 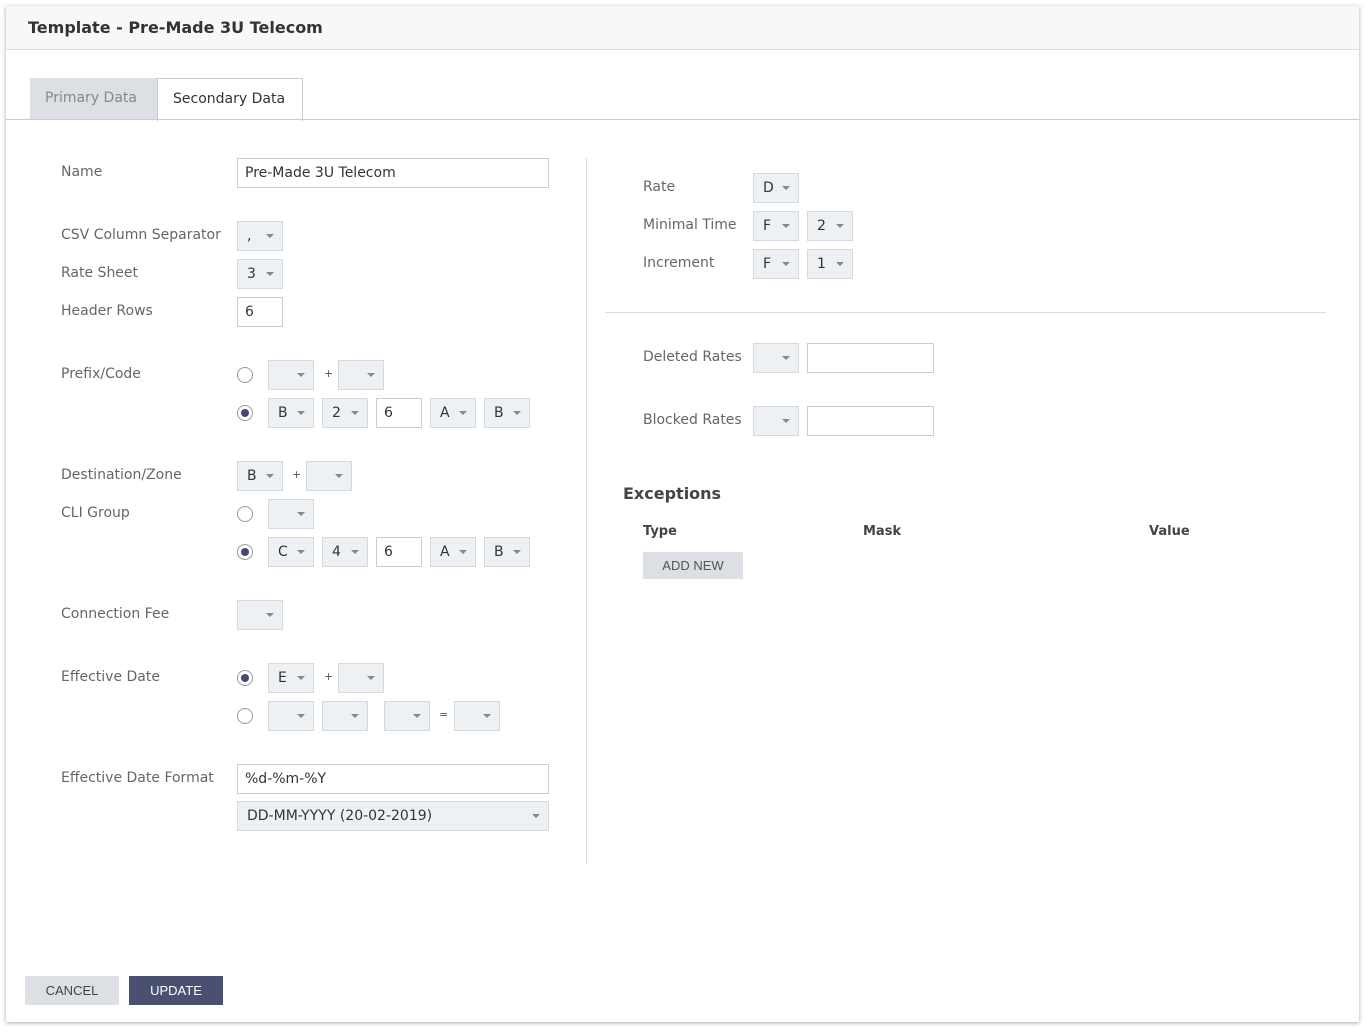 What do you see at coordinates (245, 413) in the screenshot?
I see `prefix-option-2-radio` at bounding box center [245, 413].